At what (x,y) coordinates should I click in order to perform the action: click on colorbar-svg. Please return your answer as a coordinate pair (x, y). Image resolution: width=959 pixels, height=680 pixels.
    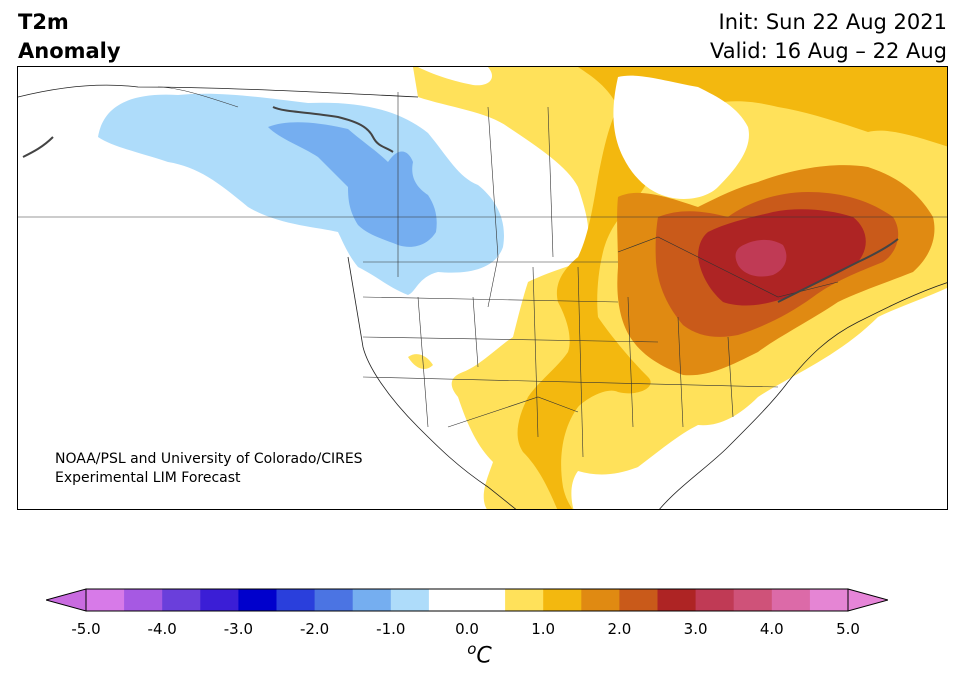
    Looking at the image, I should click on (467, 600).